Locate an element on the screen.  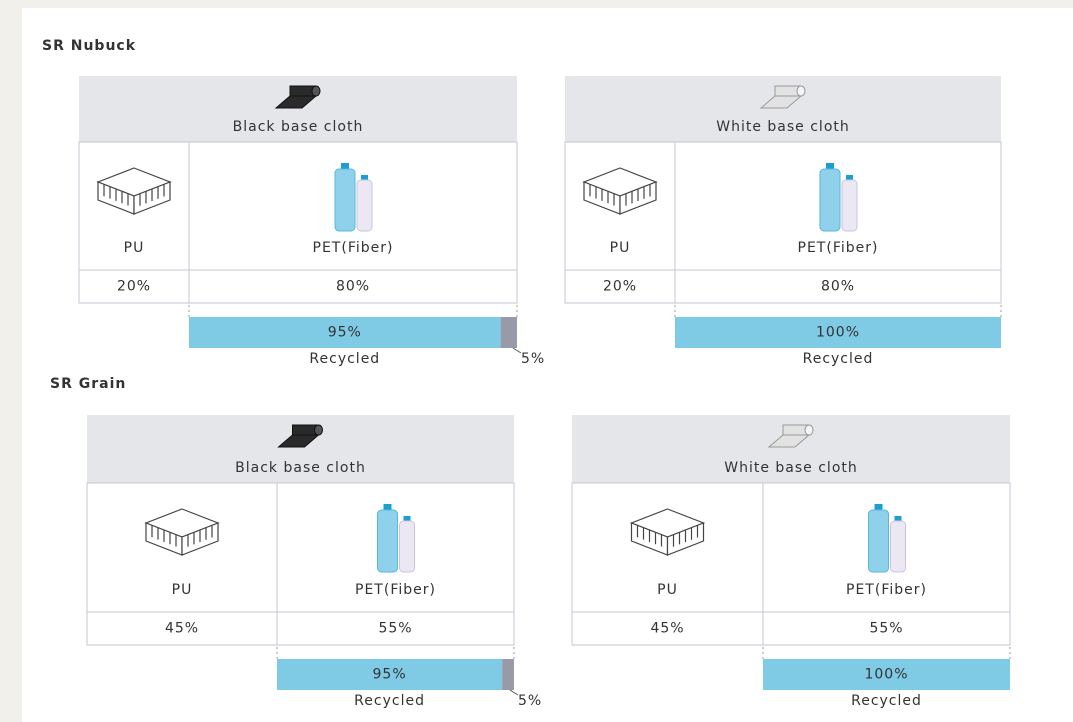
section-title: SR Grain is located at coordinates (88, 384).